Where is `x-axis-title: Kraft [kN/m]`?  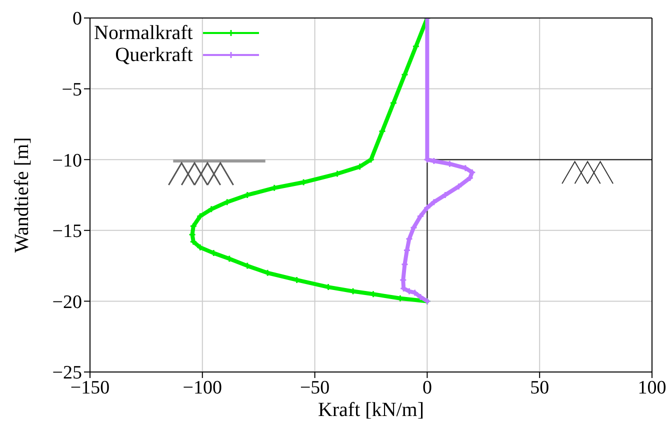 x-axis-title: Kraft [kN/m] is located at coordinates (371, 410).